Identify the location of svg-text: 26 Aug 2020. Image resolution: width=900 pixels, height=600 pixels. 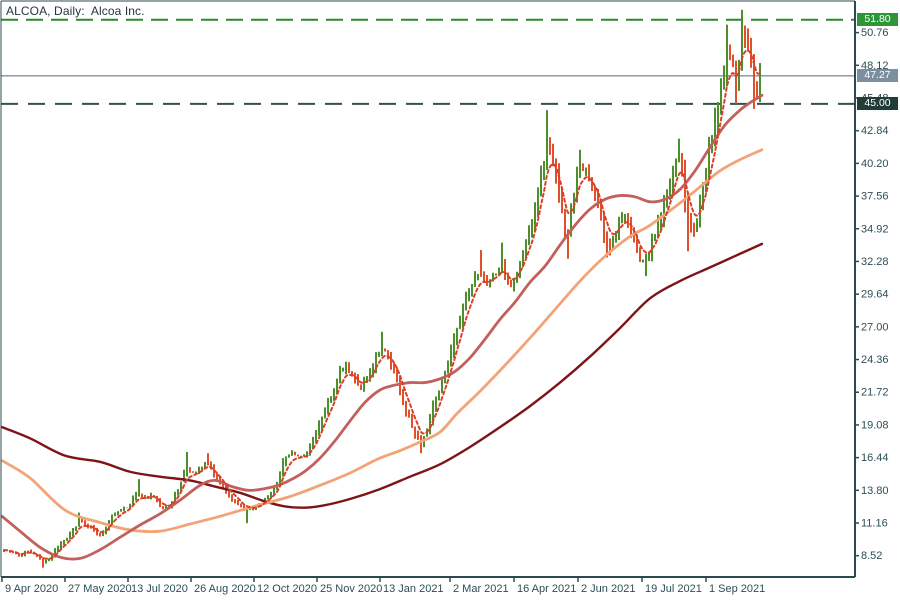
(225, 589).